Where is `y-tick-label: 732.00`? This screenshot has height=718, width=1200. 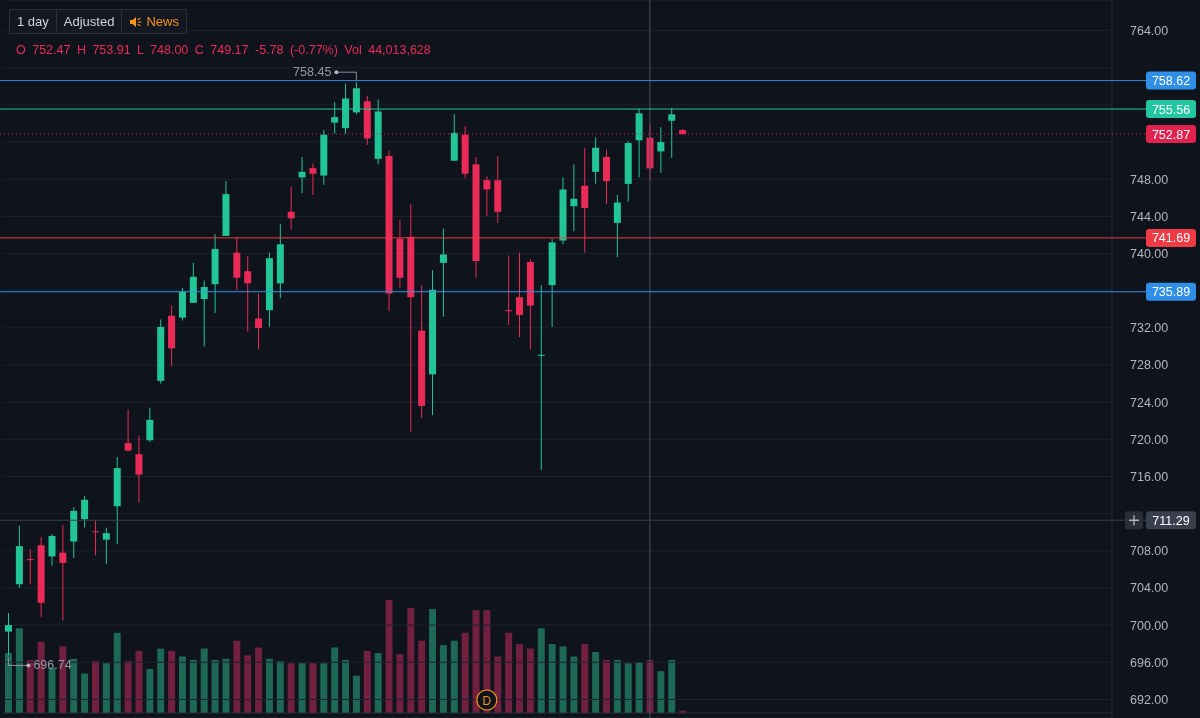 y-tick-label: 732.00 is located at coordinates (1149, 328).